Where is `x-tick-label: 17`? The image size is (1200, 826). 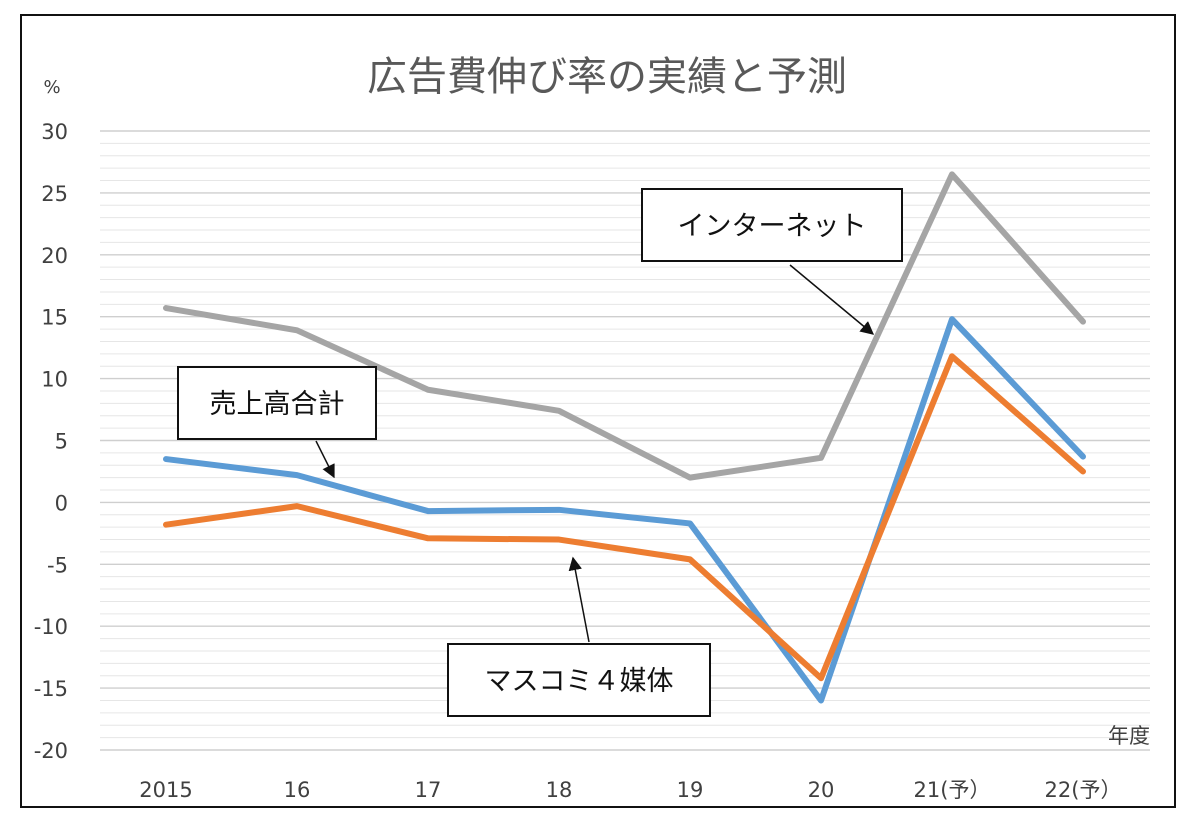 x-tick-label: 17 is located at coordinates (428, 790).